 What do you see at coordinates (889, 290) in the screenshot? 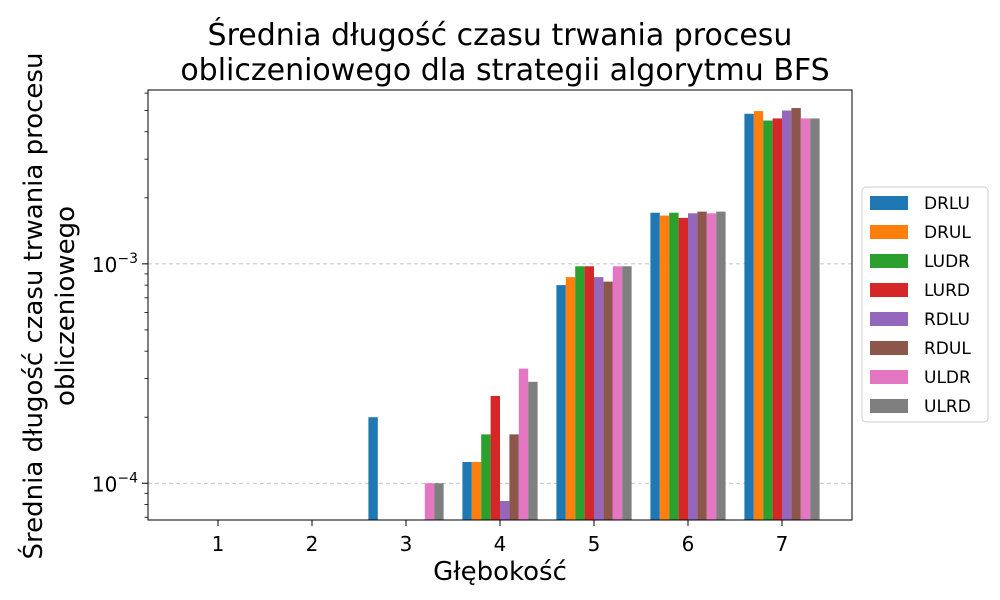
I see `legend-swatch-lurd` at bounding box center [889, 290].